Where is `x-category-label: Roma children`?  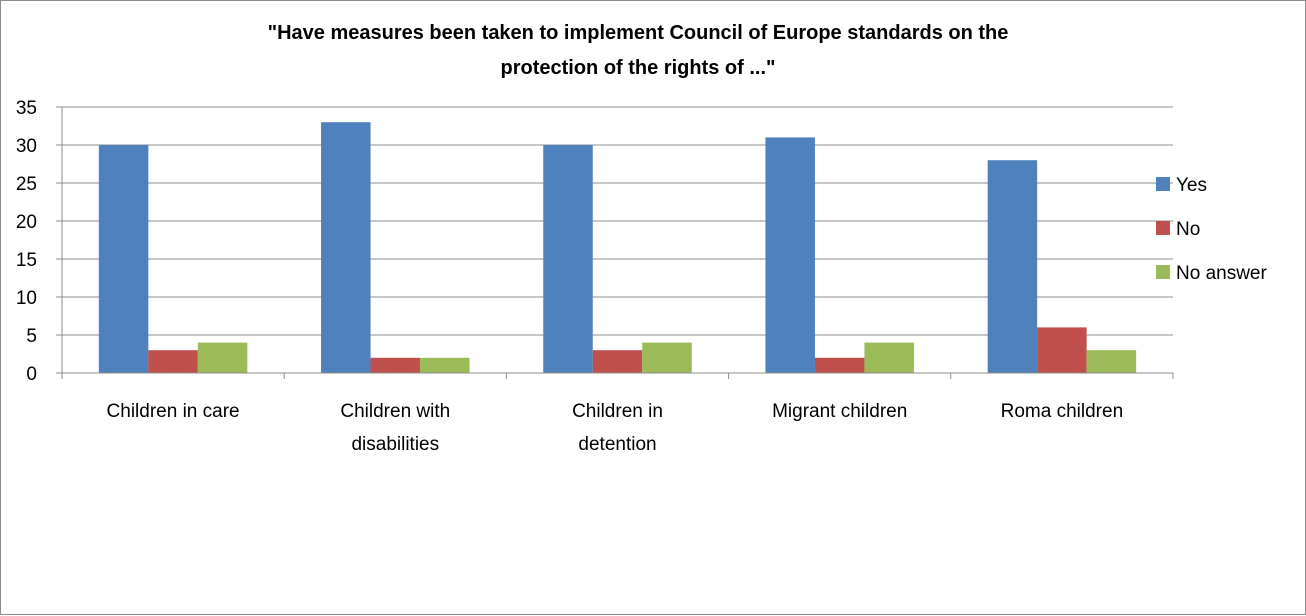 x-category-label: Roma children is located at coordinates (1062, 411).